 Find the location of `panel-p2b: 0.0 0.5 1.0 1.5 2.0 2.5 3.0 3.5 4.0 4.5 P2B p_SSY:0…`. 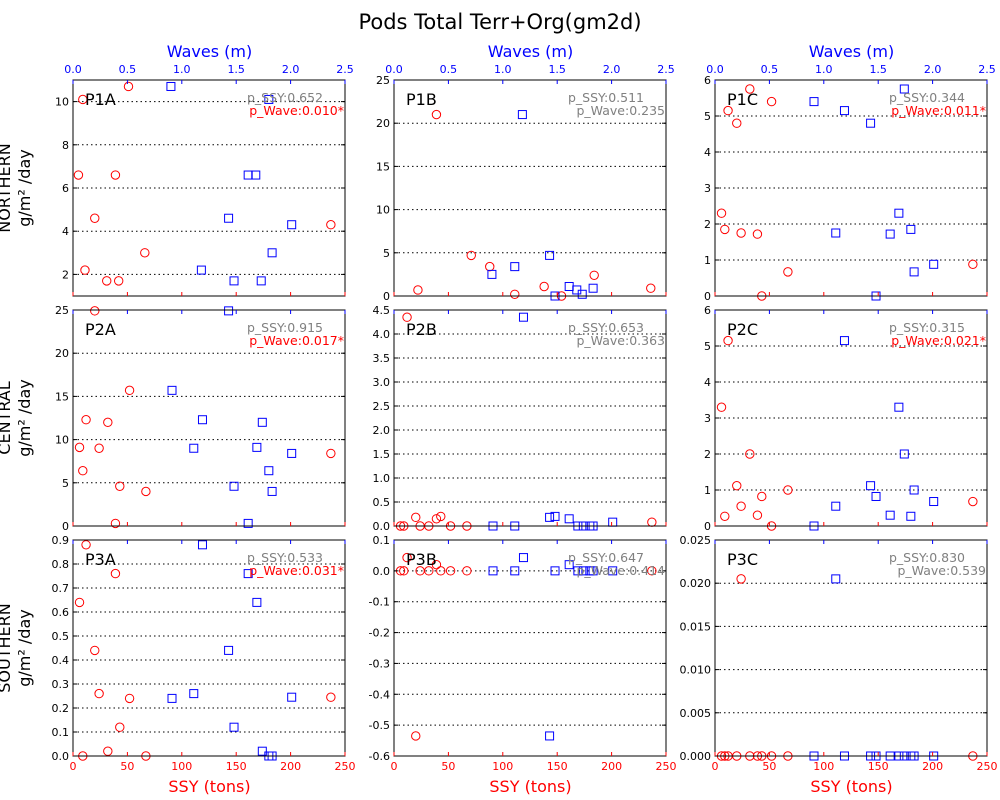

panel-p2b: 0.0 0.5 1.0 1.5 2.0 2.5 3.0 3.5 4.0 4.5 P2B p_SSY:0… is located at coordinates (520, 418).